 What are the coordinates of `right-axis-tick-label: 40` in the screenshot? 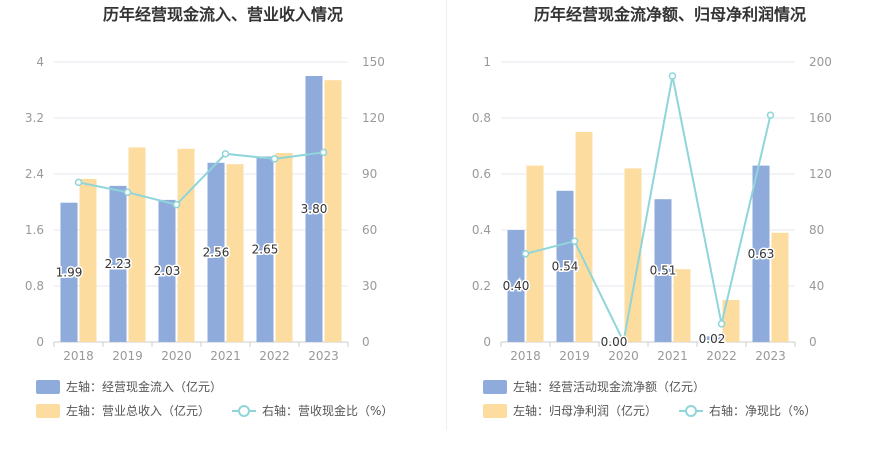 It's located at (816, 286).